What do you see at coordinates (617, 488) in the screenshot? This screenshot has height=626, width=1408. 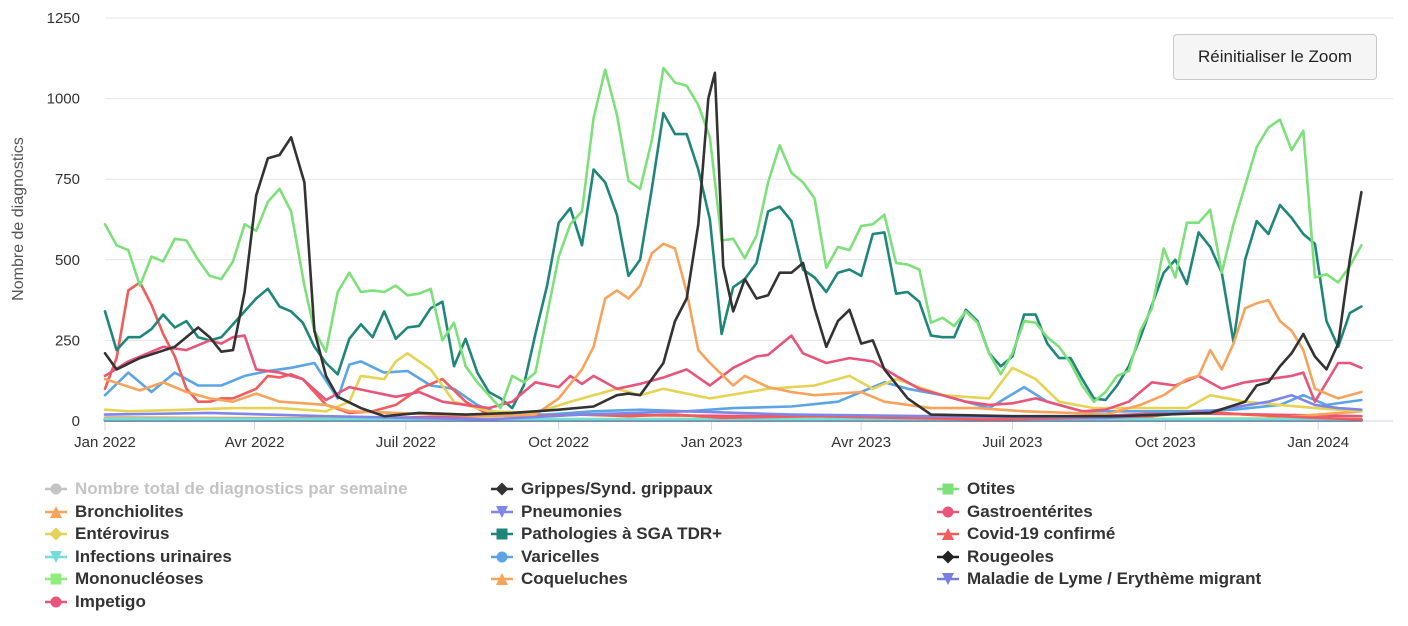 I see `legend-label: Grippes/Synd. grippaux` at bounding box center [617, 488].